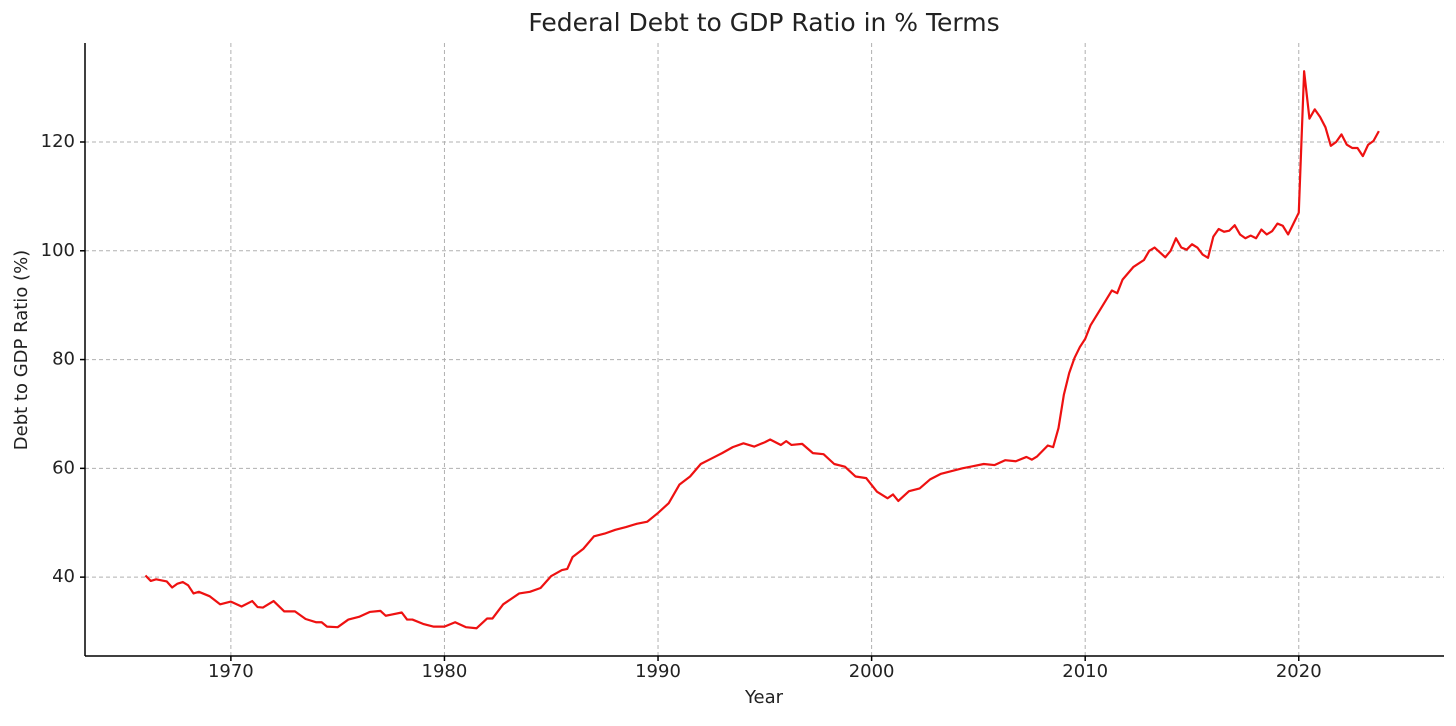 The width and height of the screenshot is (1456, 726). I want to click on y-tick-label: 60, so click(63, 467).